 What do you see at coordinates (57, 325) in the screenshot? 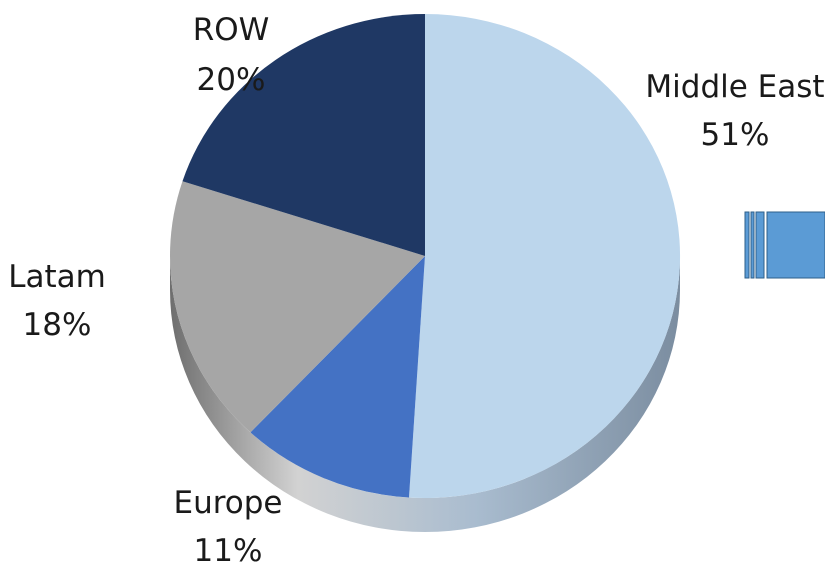
I see `value-label-latam: 18%` at bounding box center [57, 325].